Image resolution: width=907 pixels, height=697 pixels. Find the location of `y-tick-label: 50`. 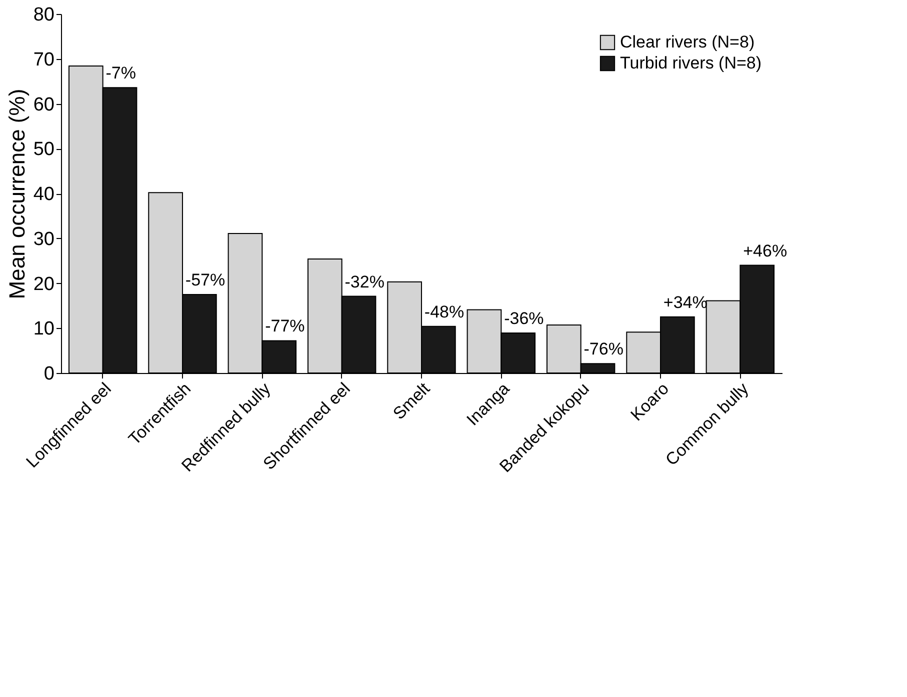

y-tick-label: 50 is located at coordinates (43, 149).